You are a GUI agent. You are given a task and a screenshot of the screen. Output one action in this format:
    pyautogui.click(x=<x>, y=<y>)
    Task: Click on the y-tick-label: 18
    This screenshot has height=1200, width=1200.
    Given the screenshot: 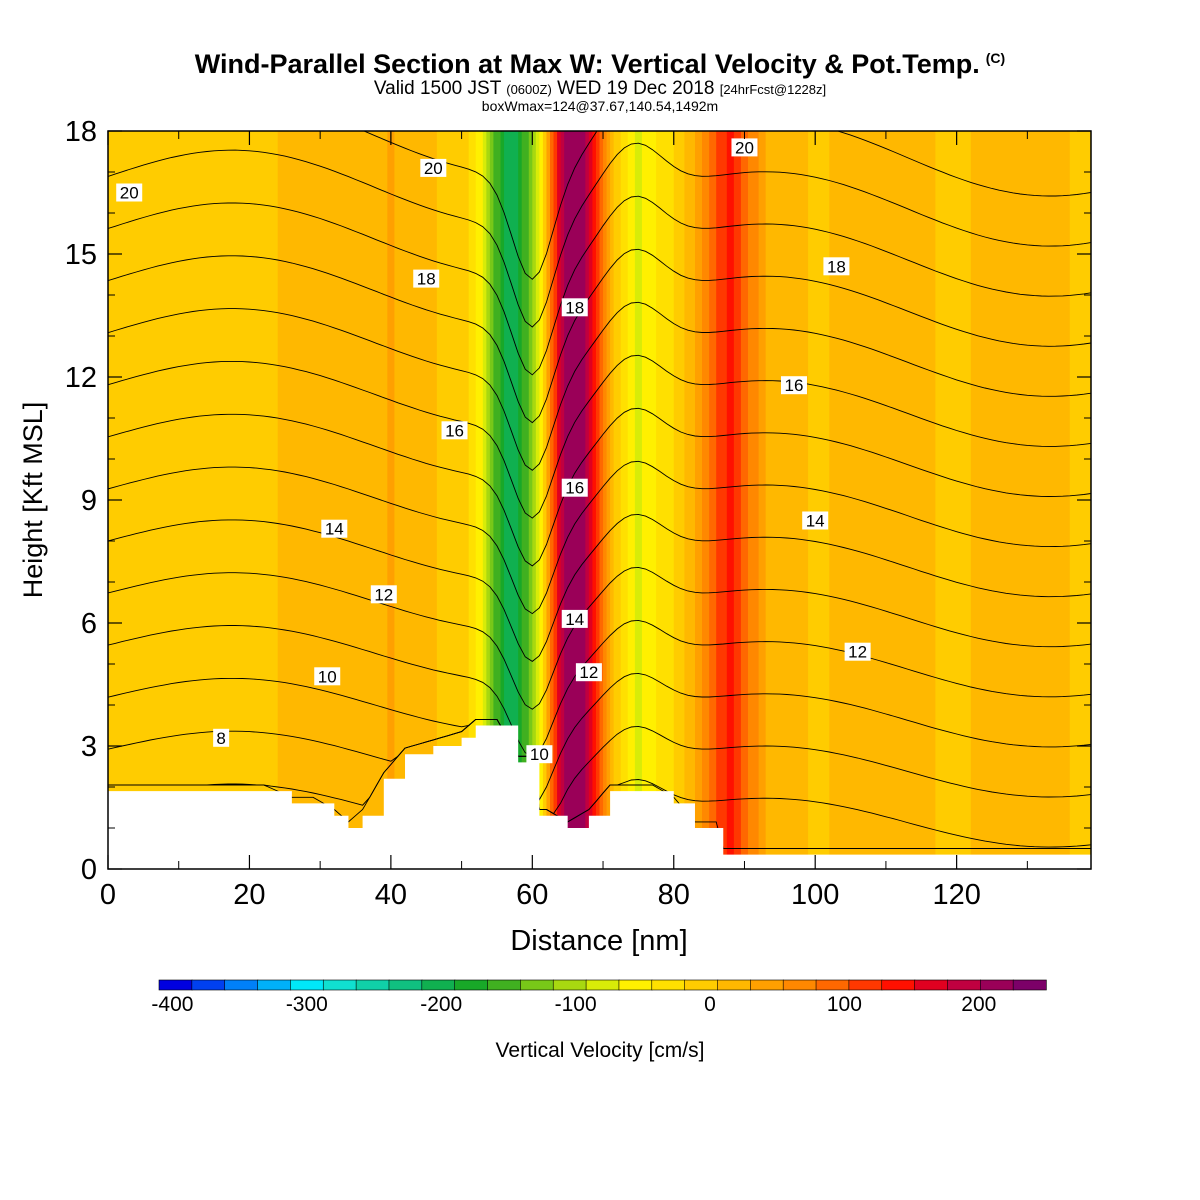 What is the action you would take?
    pyautogui.click(x=81, y=132)
    